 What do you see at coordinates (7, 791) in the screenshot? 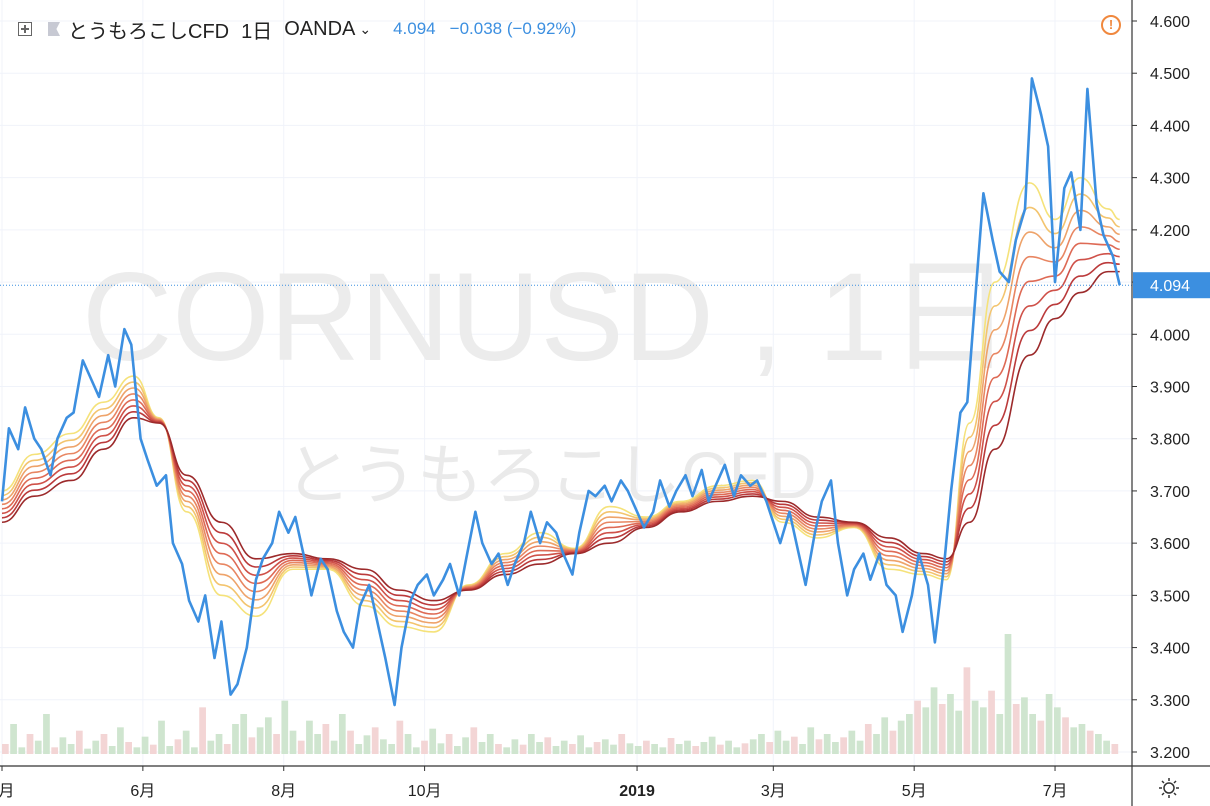
I see `x-tick-label: 4月` at bounding box center [7, 791].